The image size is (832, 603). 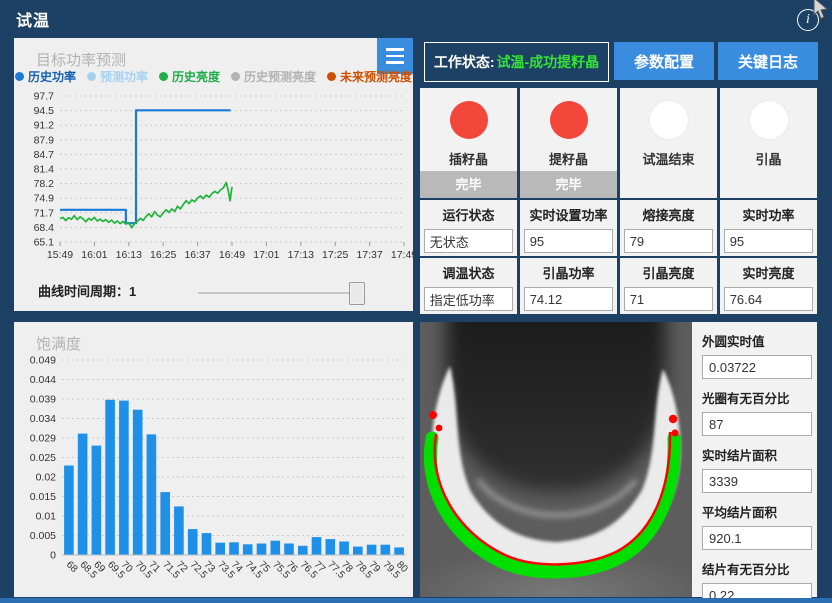 I want to click on work-status-box: 工作状态: 试温-成功提籽晶, so click(x=516, y=62).